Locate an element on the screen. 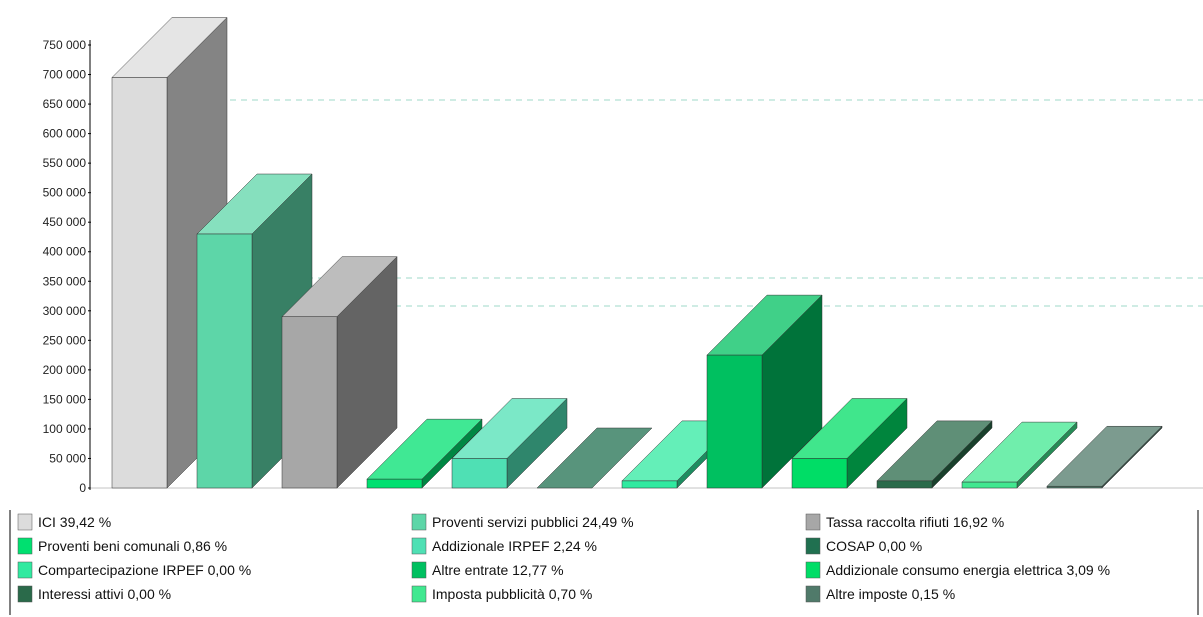 This screenshot has width=1203, height=617. y-tick-label: 500 000 is located at coordinates (65, 193).